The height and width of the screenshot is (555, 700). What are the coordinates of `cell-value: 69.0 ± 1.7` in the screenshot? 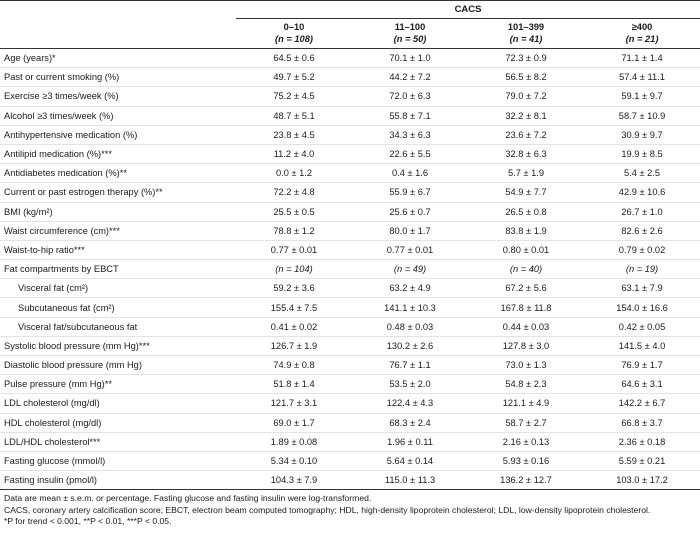 It's located at (294, 423).